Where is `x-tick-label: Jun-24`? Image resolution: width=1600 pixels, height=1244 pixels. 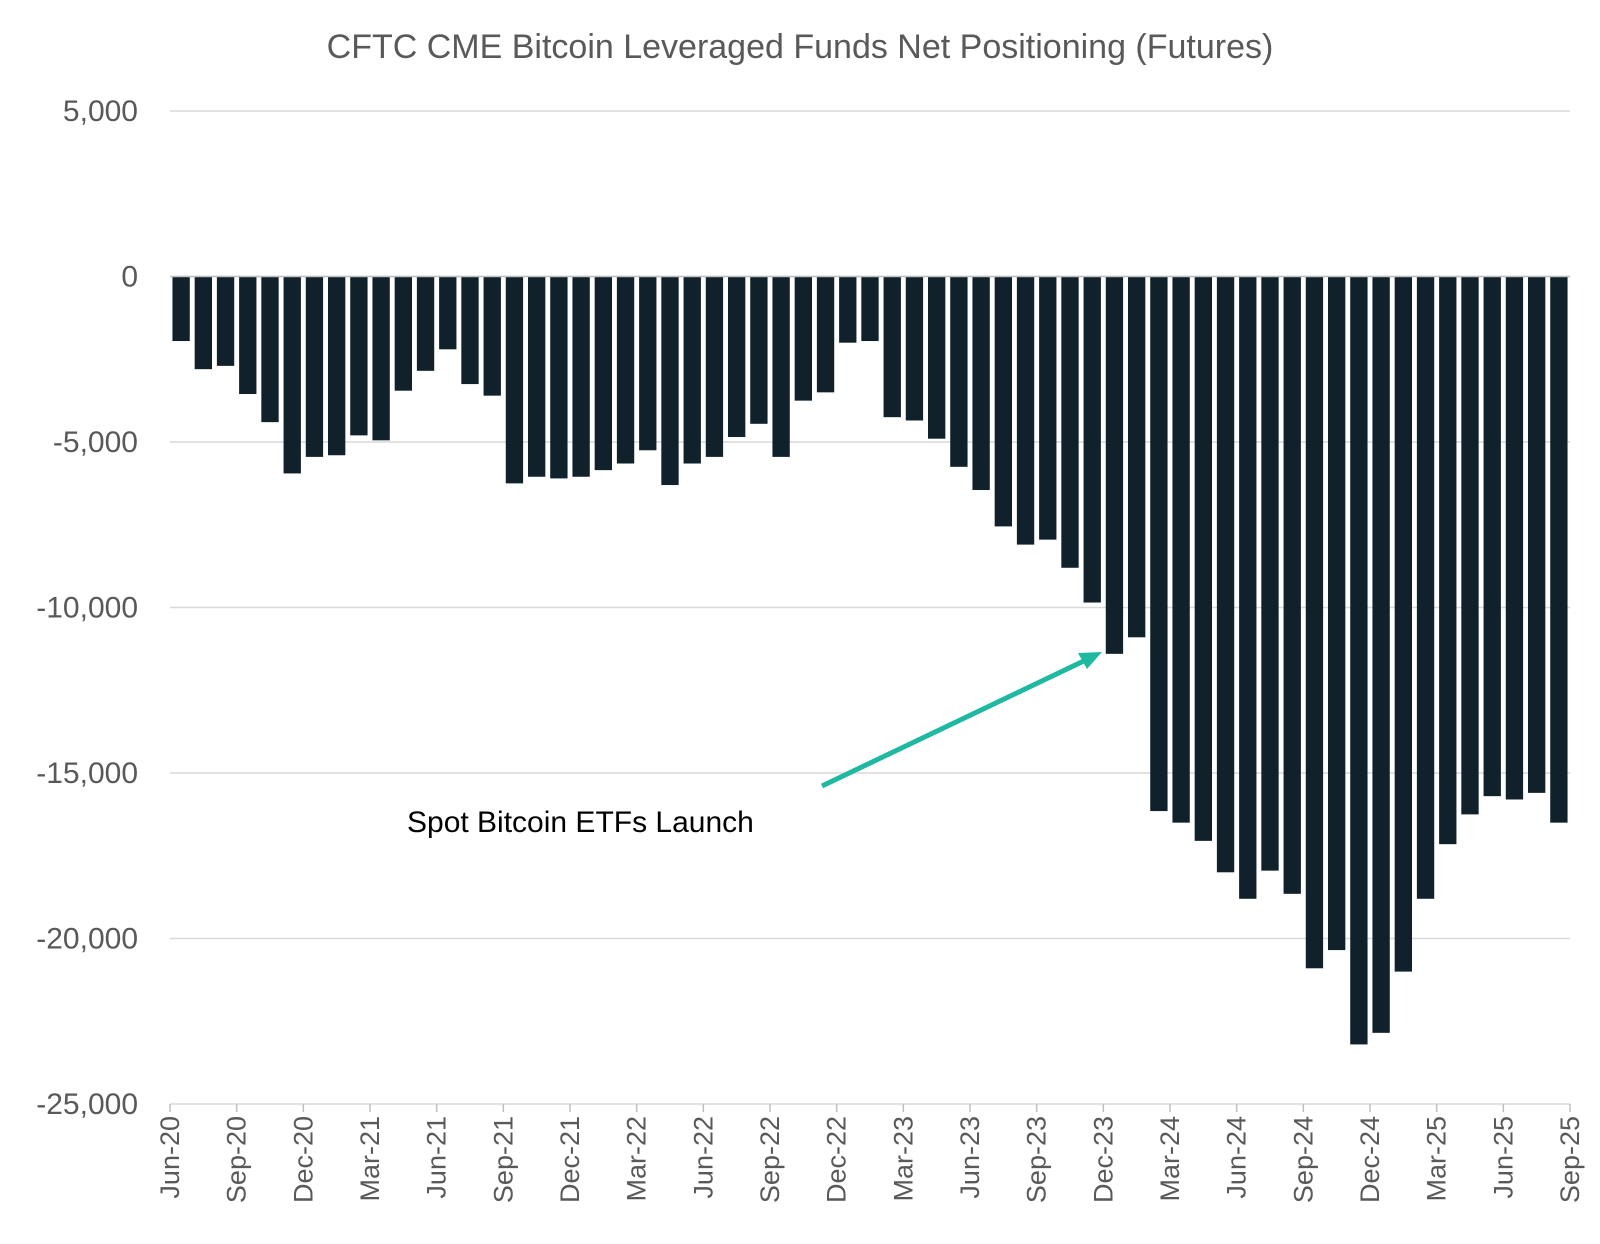 x-tick-label: Jun-24 is located at coordinates (1237, 1157).